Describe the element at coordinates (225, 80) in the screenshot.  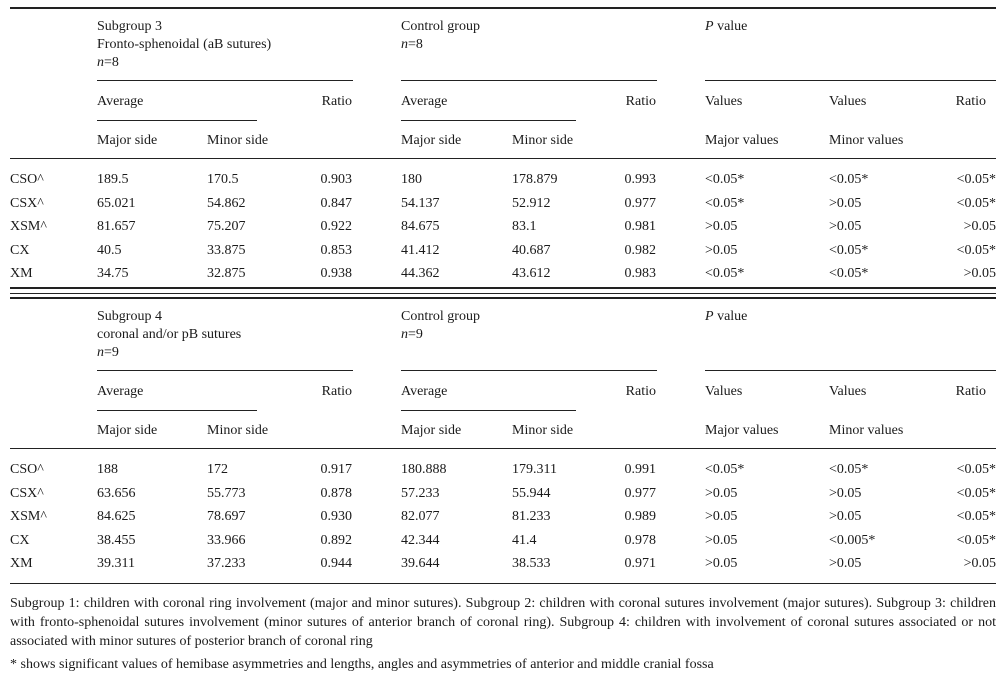
I see `table1-subgroup-rule` at that location.